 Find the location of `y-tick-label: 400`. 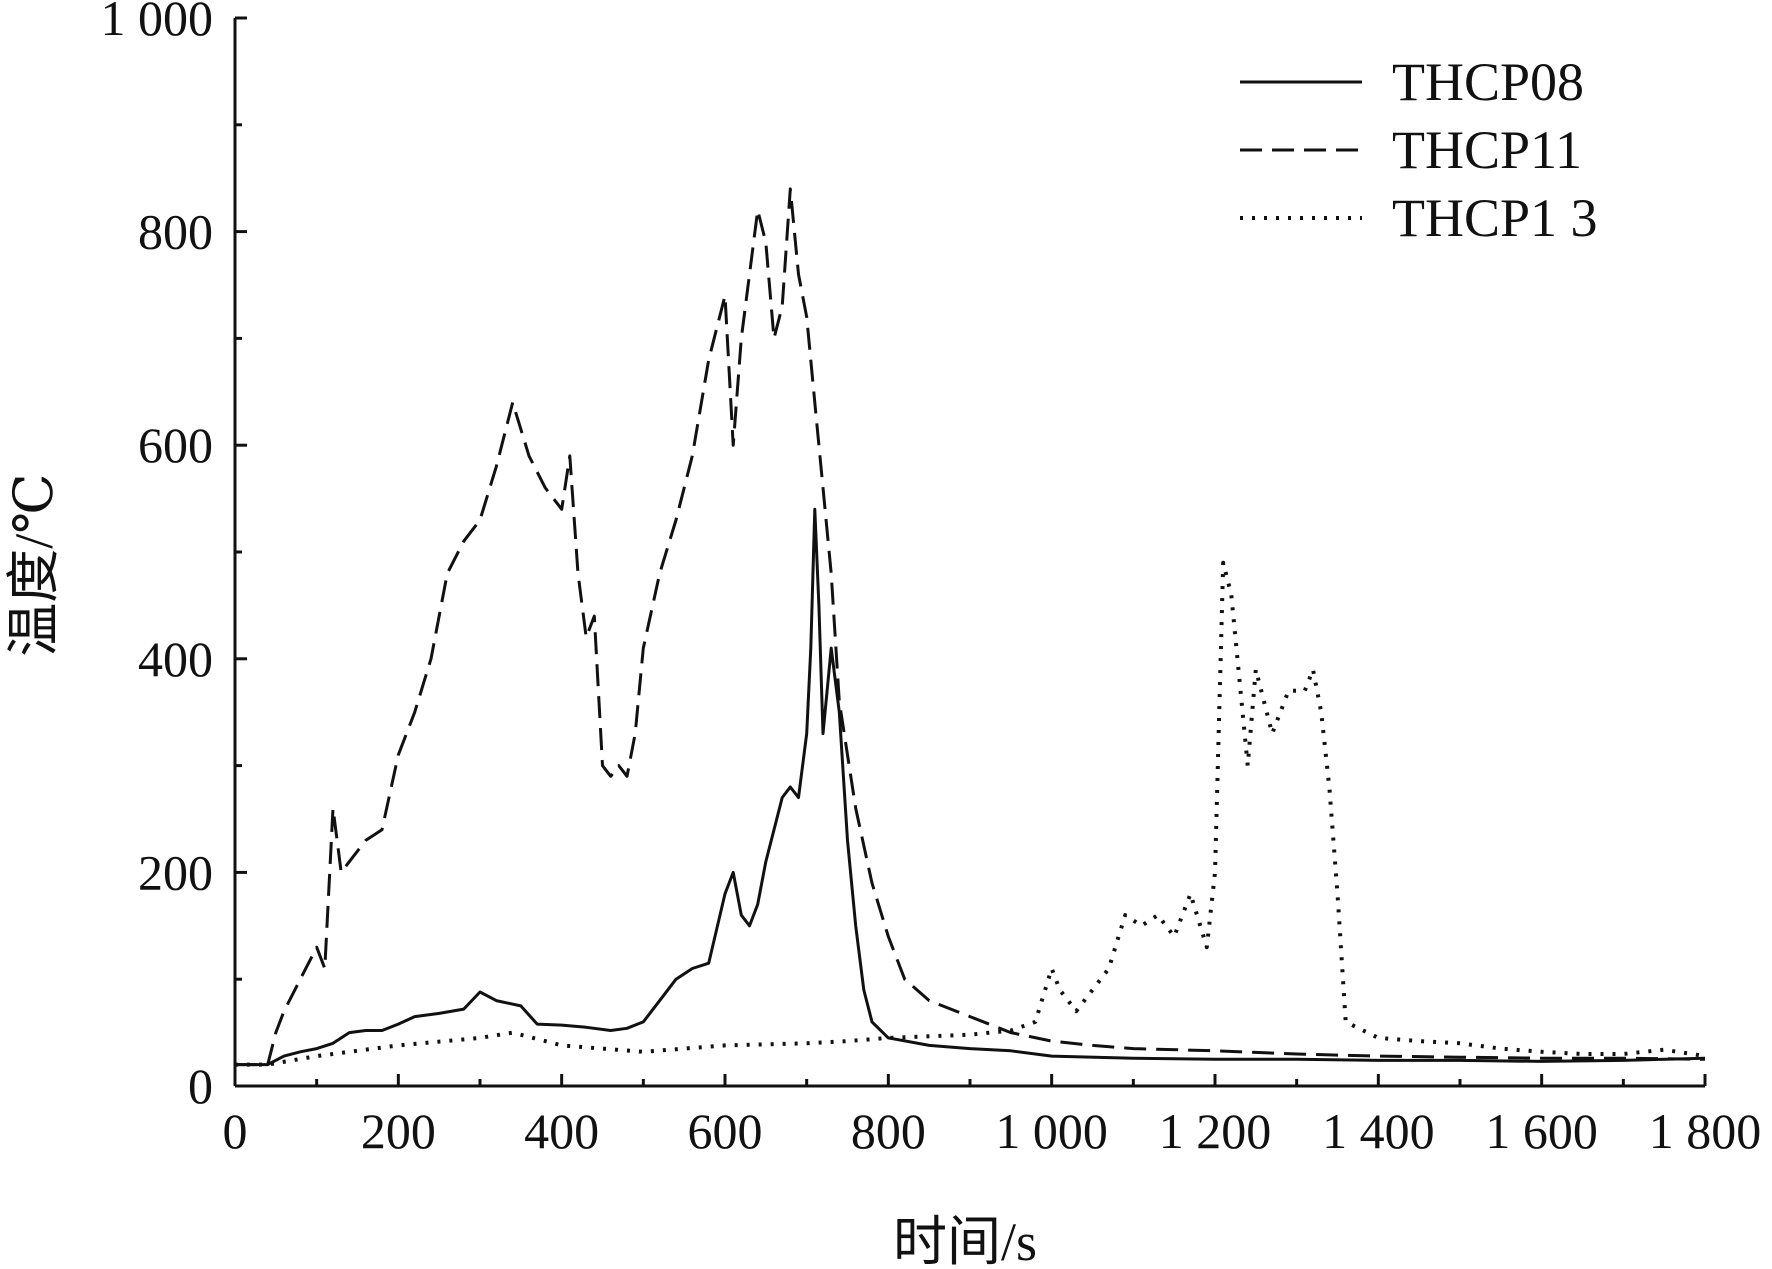

y-tick-label: 400 is located at coordinates (175, 659).